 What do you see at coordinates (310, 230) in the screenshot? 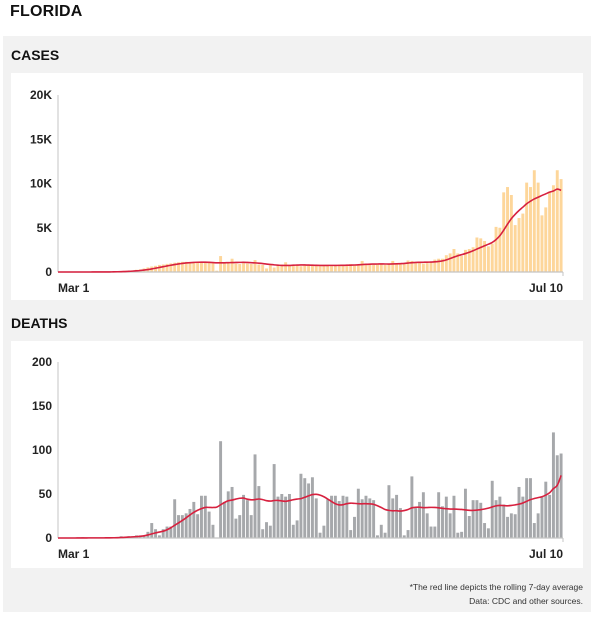
I see `rolling-average-line` at bounding box center [310, 230].